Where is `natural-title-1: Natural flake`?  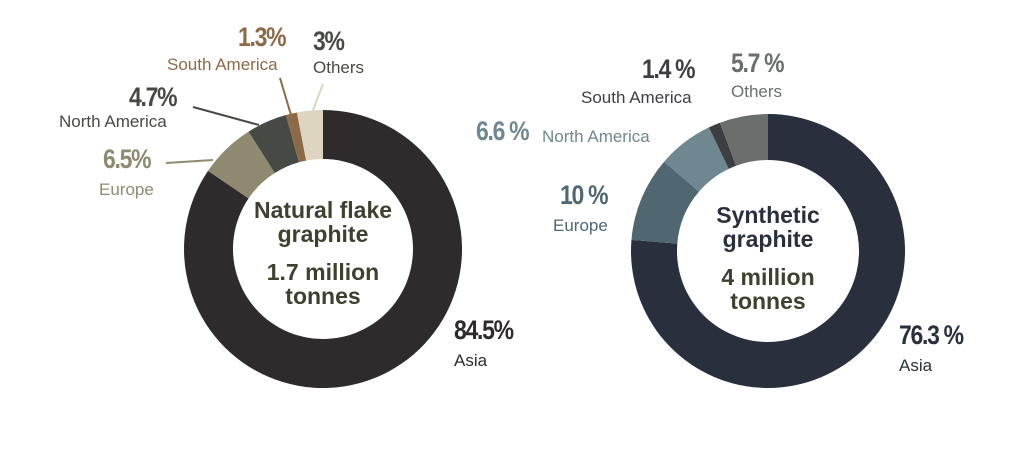 natural-title-1: Natural flake is located at coordinates (323, 210).